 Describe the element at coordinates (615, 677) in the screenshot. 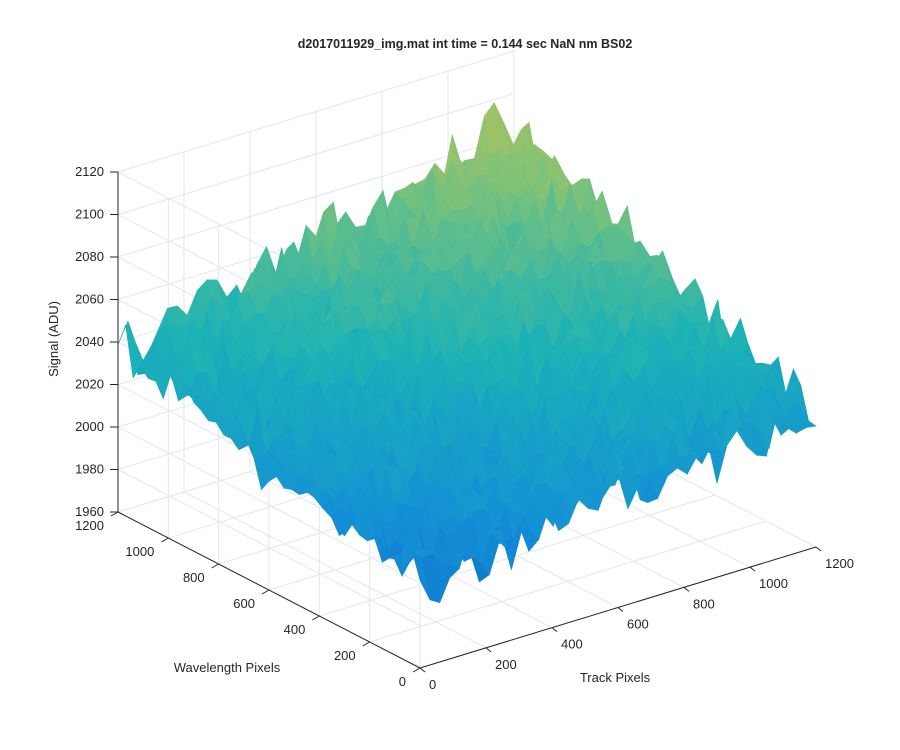

I see `x-axis-label: Track Pixels` at that location.